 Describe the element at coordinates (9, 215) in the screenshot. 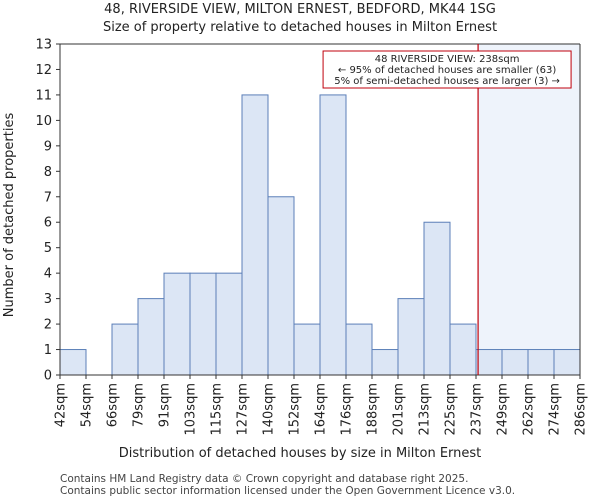

I see `y-axis-label: Number of detached properties` at that location.